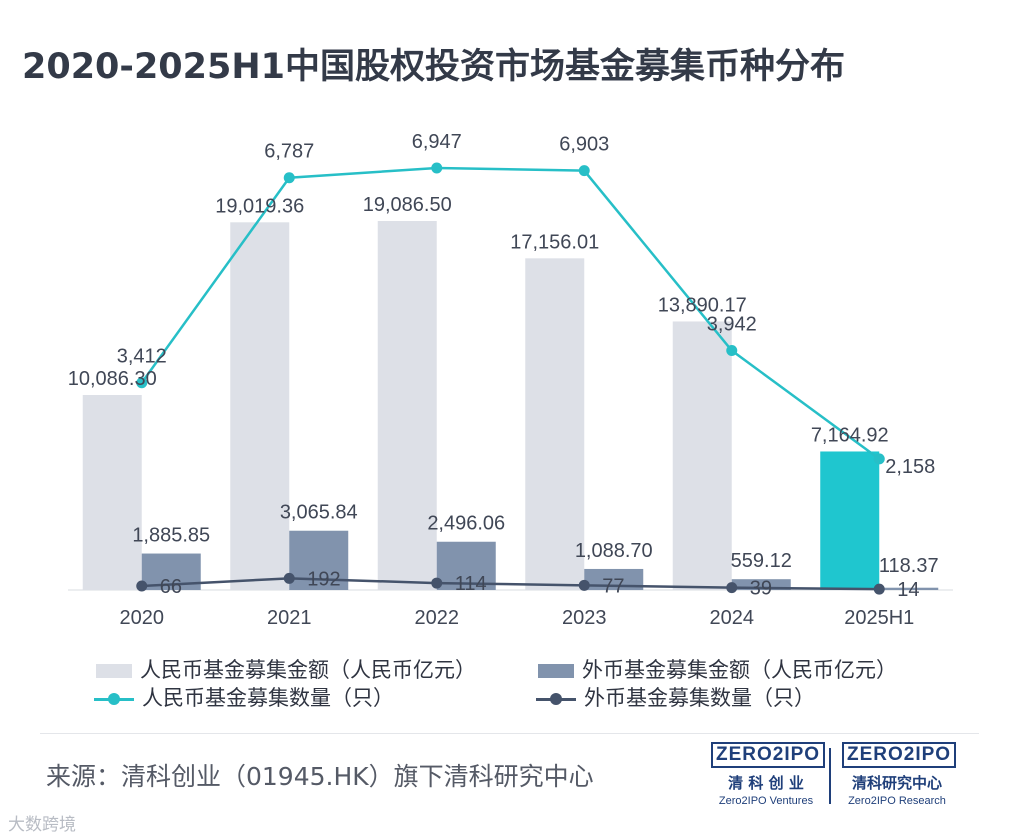  What do you see at coordinates (614, 551) in the screenshot?
I see `label-fx-amount-2023: 1,088.70` at bounding box center [614, 551].